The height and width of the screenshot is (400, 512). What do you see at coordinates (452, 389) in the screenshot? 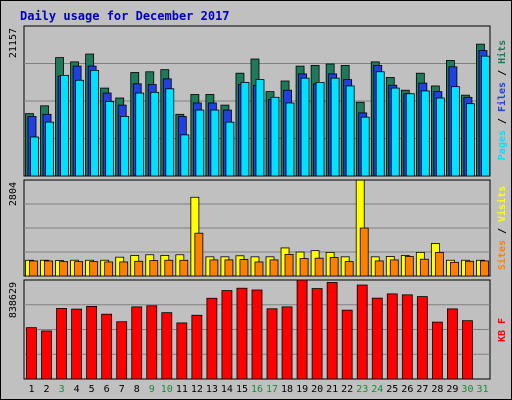
I see `x-tick-label-29: 29` at bounding box center [452, 389].